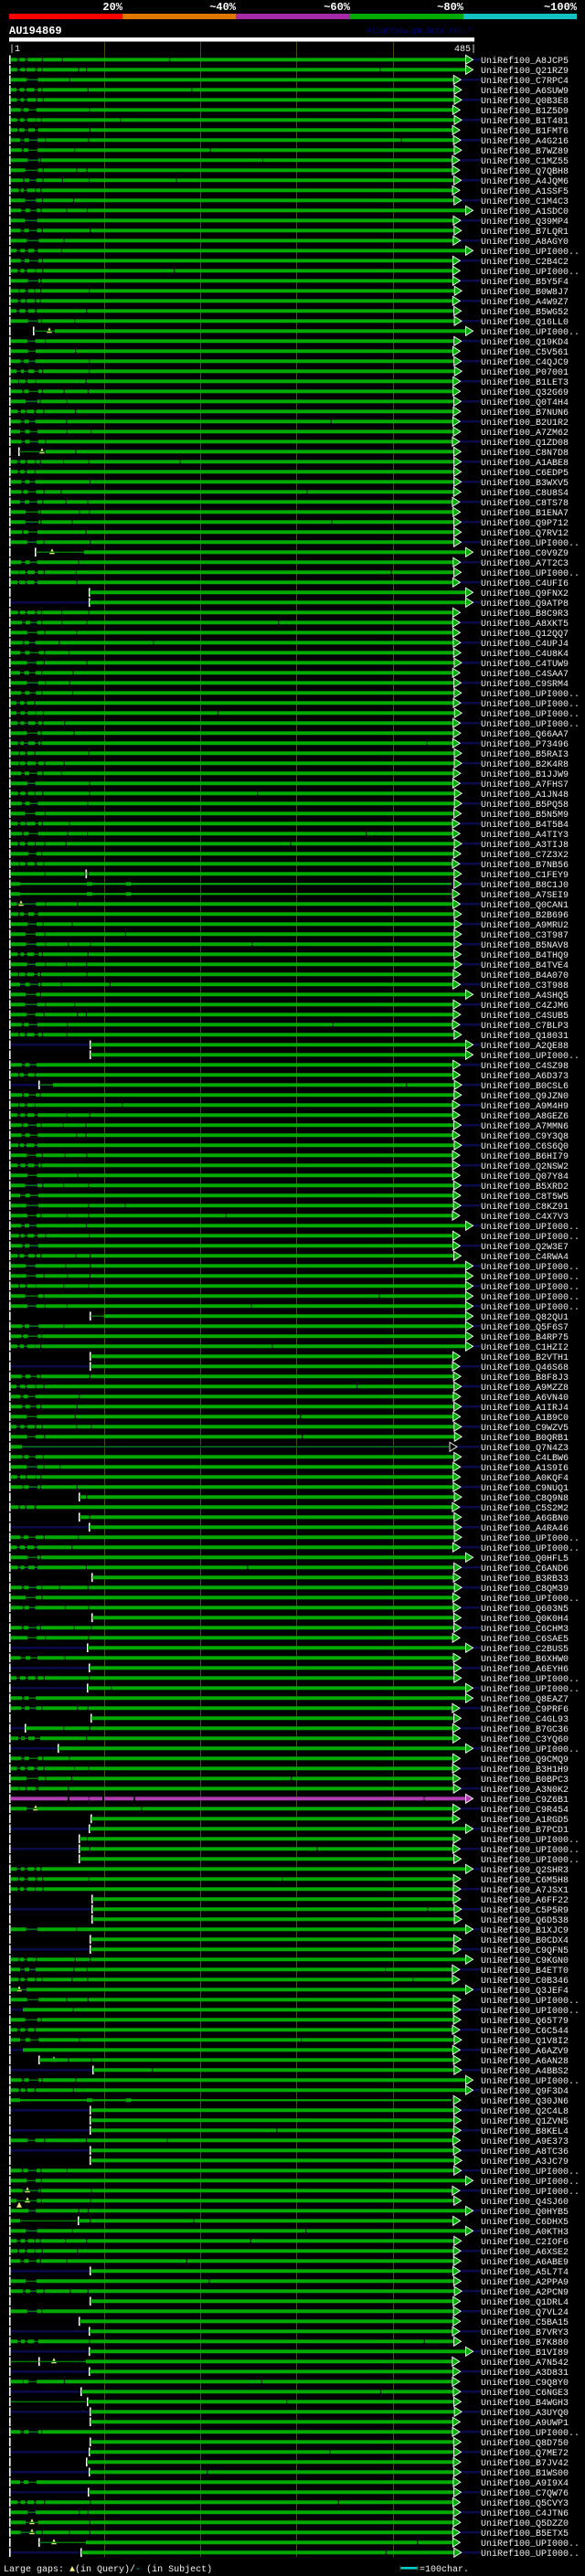 The image size is (585, 2576). Describe the element at coordinates (525, 2111) in the screenshot. I see `svg-text: UniRef100_Q2C4L8` at that location.